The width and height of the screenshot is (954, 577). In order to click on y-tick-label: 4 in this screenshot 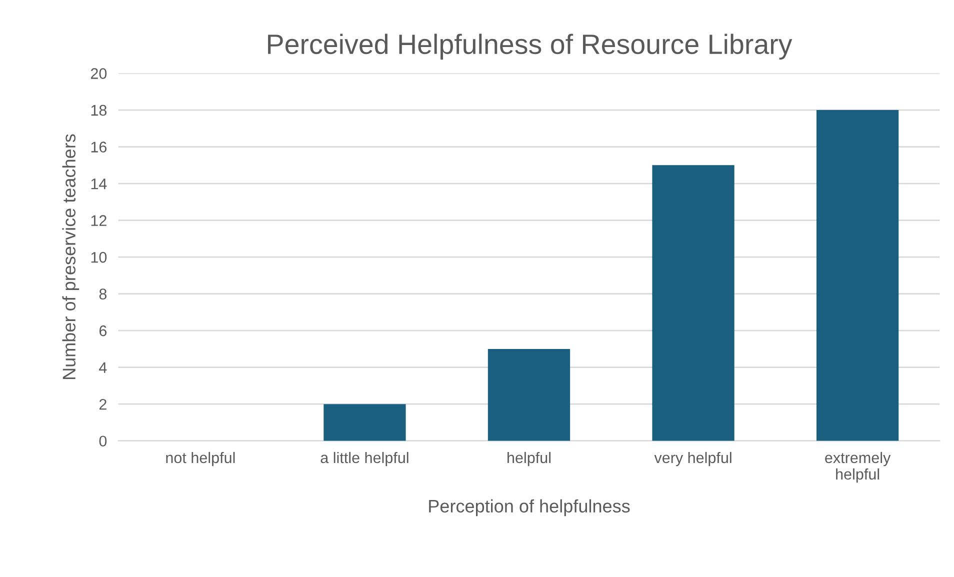, I will do `click(103, 367)`.